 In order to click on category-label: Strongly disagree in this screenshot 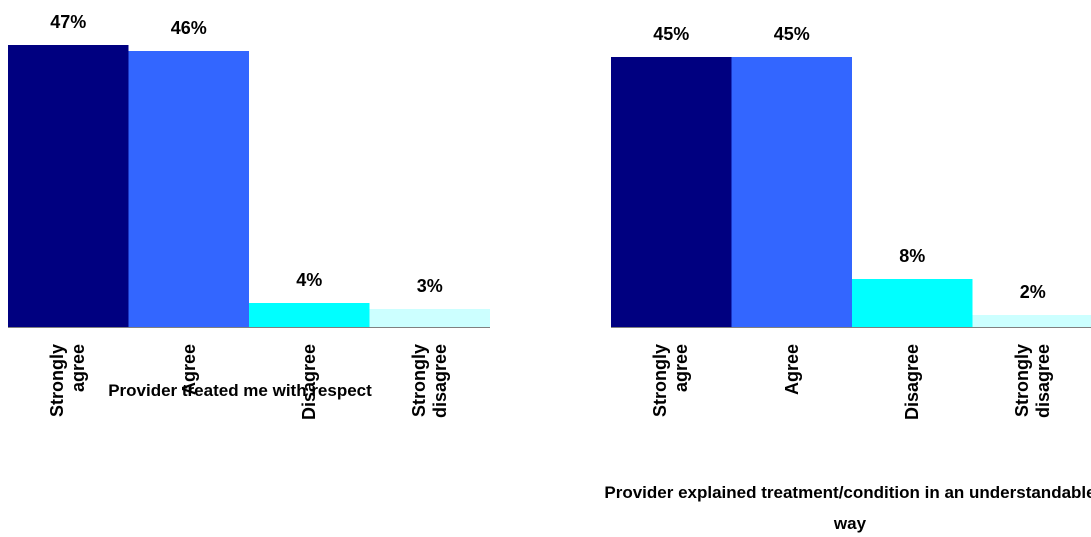, I will do `click(1033, 400)`.